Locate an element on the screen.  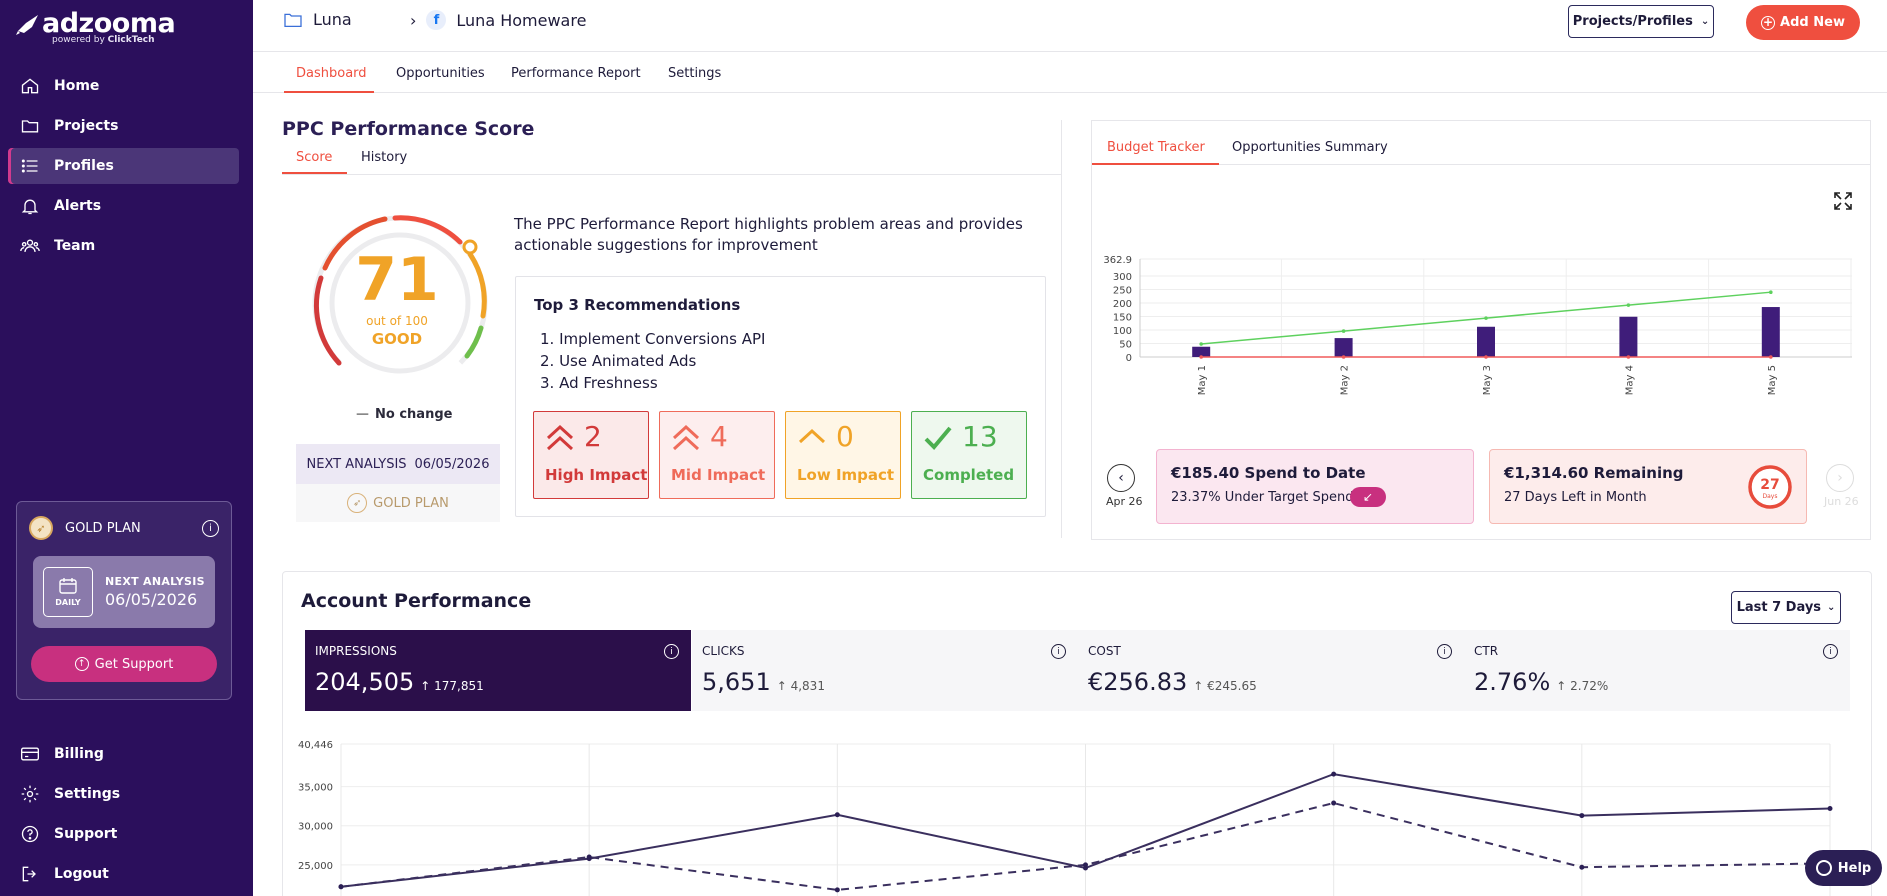
add-new-button: + Add New is located at coordinates (1803, 22).